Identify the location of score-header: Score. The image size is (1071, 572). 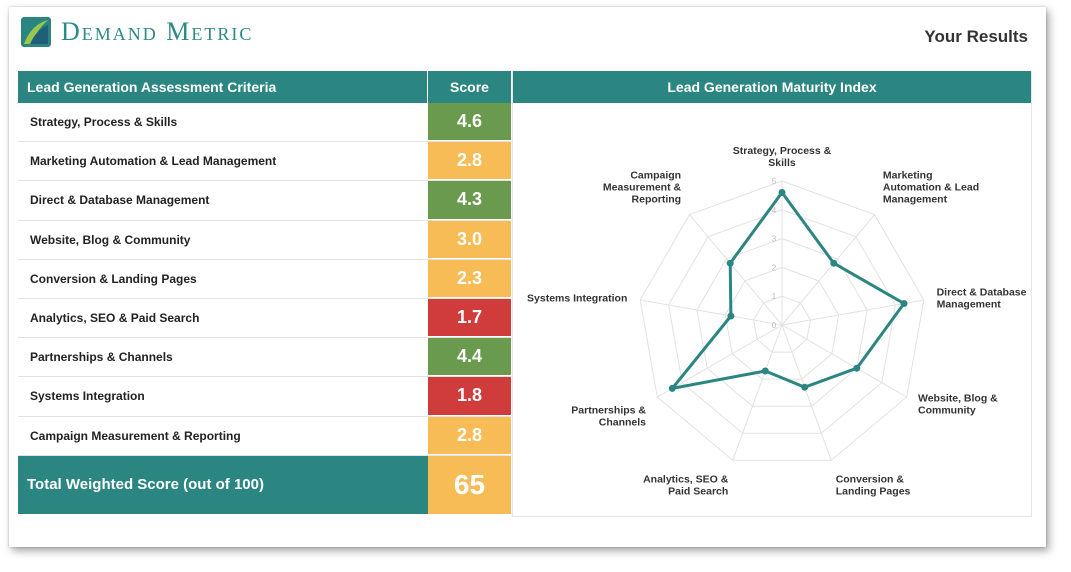
(469, 87).